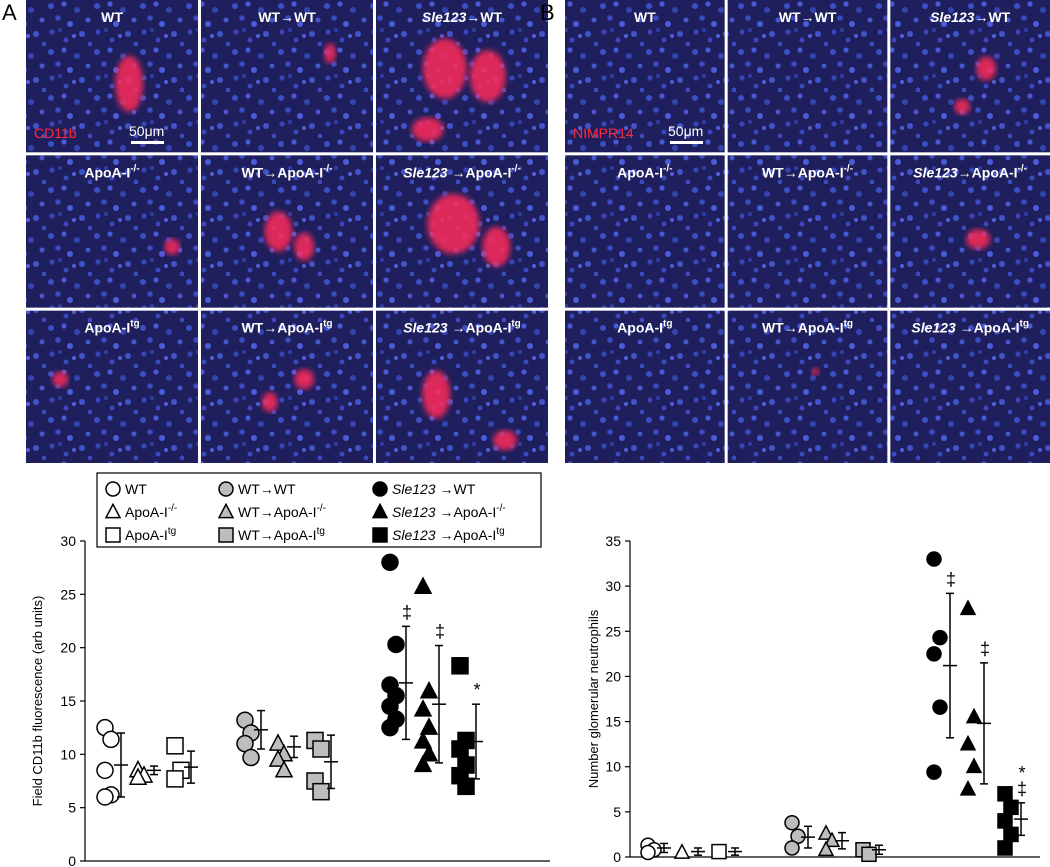 The image size is (1050, 867). What do you see at coordinates (287, 17) in the screenshot?
I see `label-part: WT→WT` at bounding box center [287, 17].